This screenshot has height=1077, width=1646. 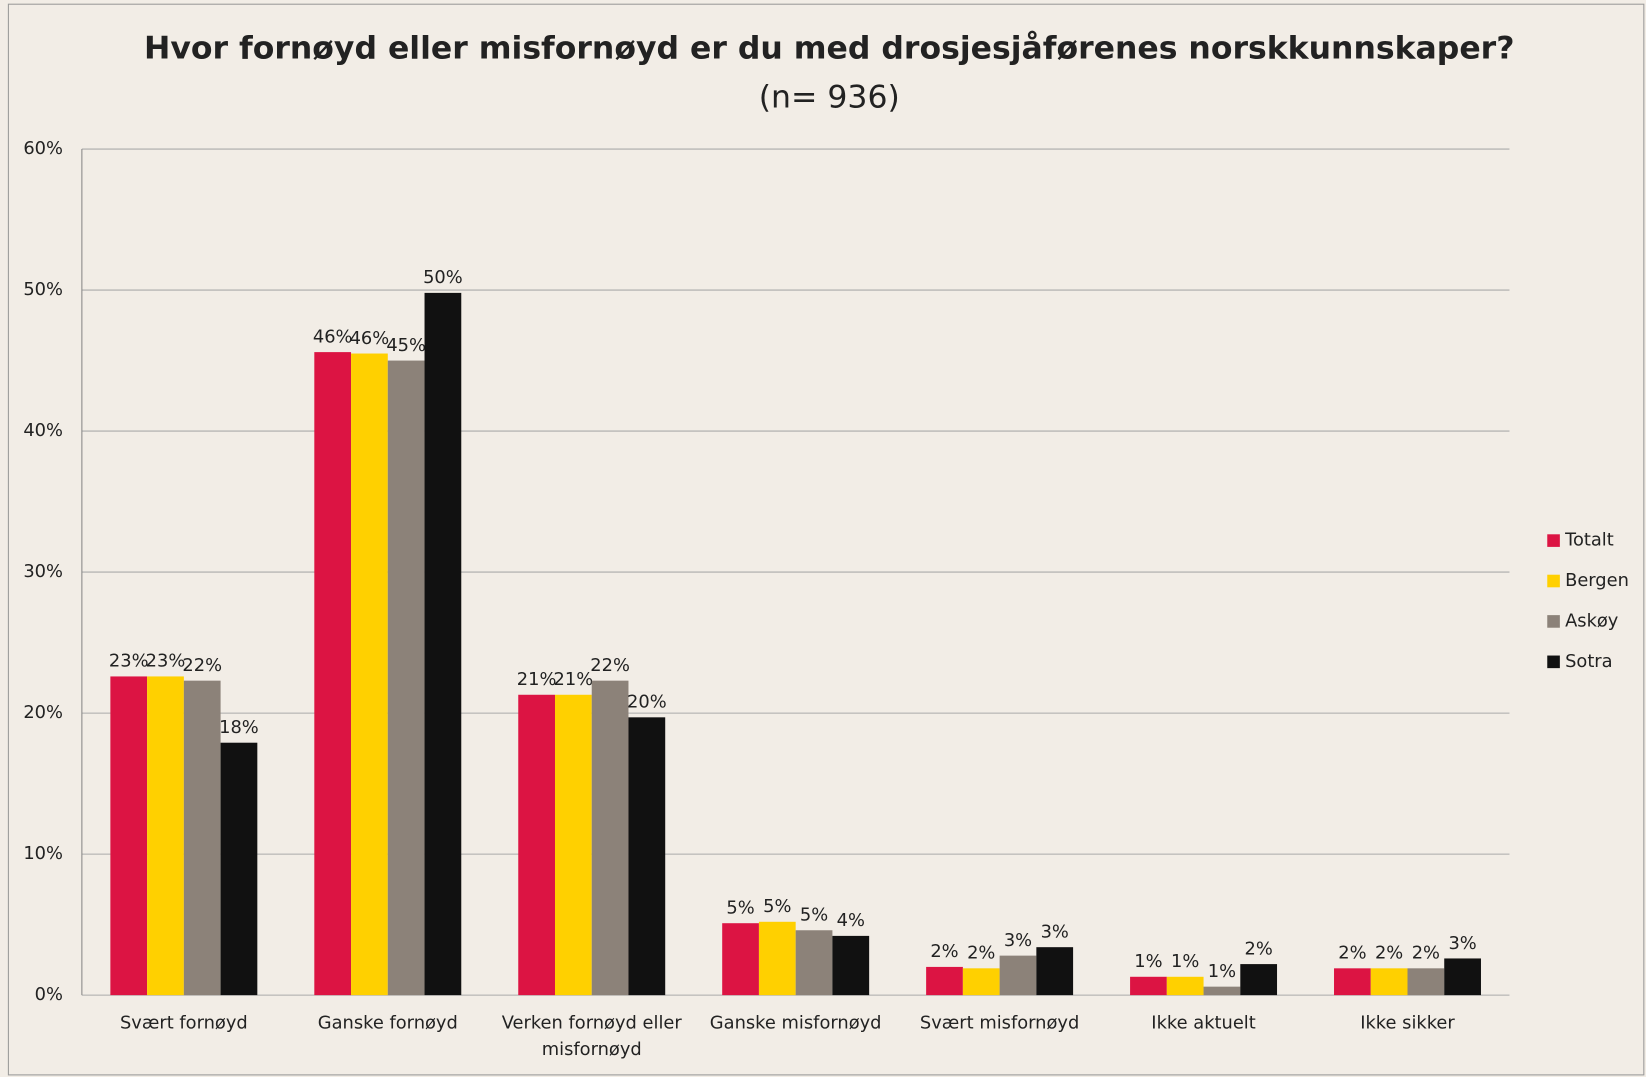 What do you see at coordinates (443, 277) in the screenshot?
I see `data-label: 50%` at bounding box center [443, 277].